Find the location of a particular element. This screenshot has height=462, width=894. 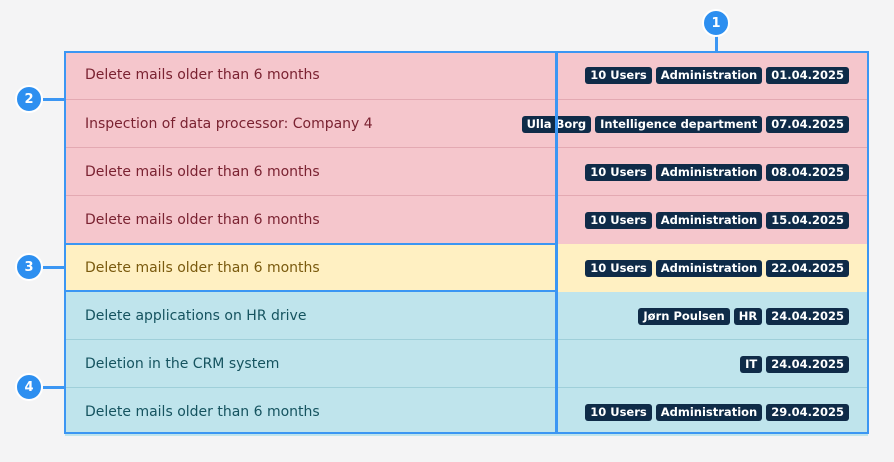

highlight-frame is located at coordinates (311, 267).